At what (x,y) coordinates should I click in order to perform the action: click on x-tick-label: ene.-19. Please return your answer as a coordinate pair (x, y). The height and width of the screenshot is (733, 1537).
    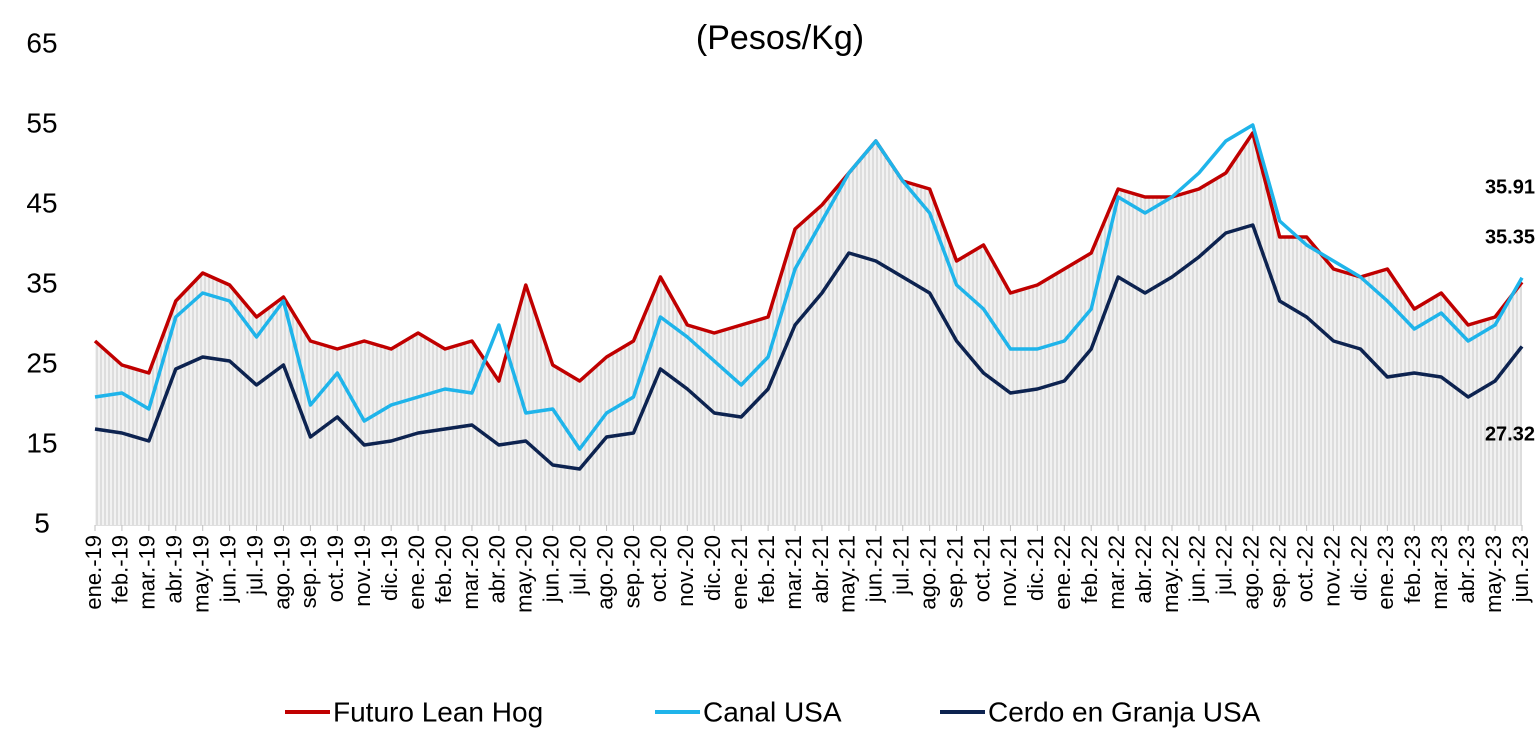
    Looking at the image, I should click on (93, 572).